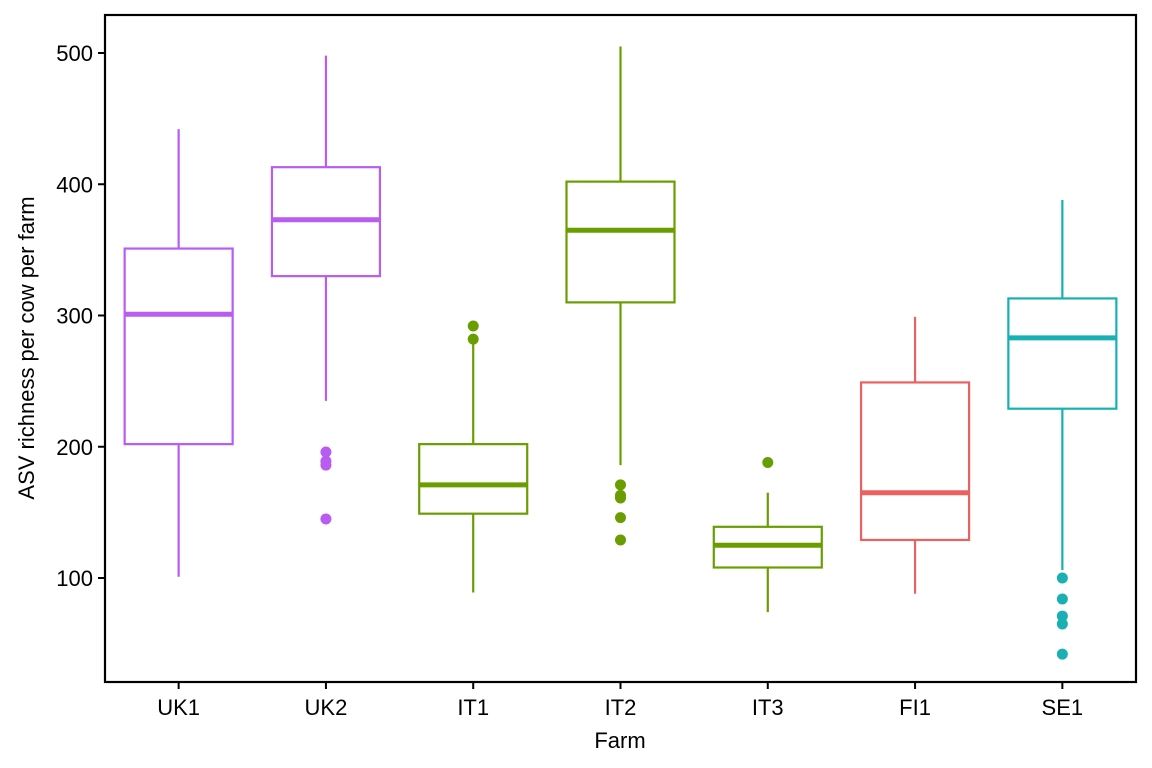 The height and width of the screenshot is (768, 1152). Describe the element at coordinates (621, 707) in the screenshot. I see `x-tick-label: IT2` at that location.